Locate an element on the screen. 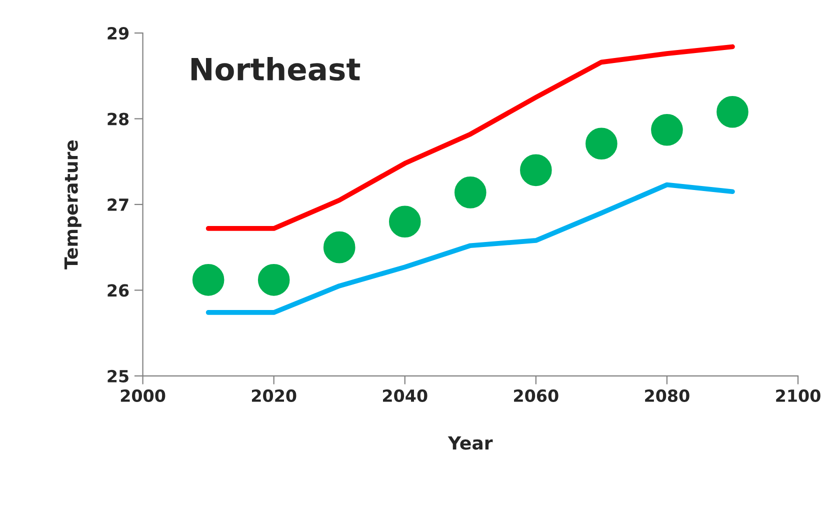  x-axis-title: Year is located at coordinates (470, 443).